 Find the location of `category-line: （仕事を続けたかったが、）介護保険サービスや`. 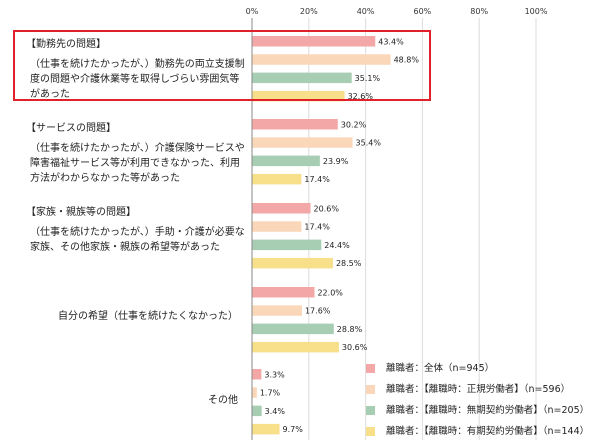

category-line: （仕事を続けたかったが、）介護保険サービスや is located at coordinates (137, 148).